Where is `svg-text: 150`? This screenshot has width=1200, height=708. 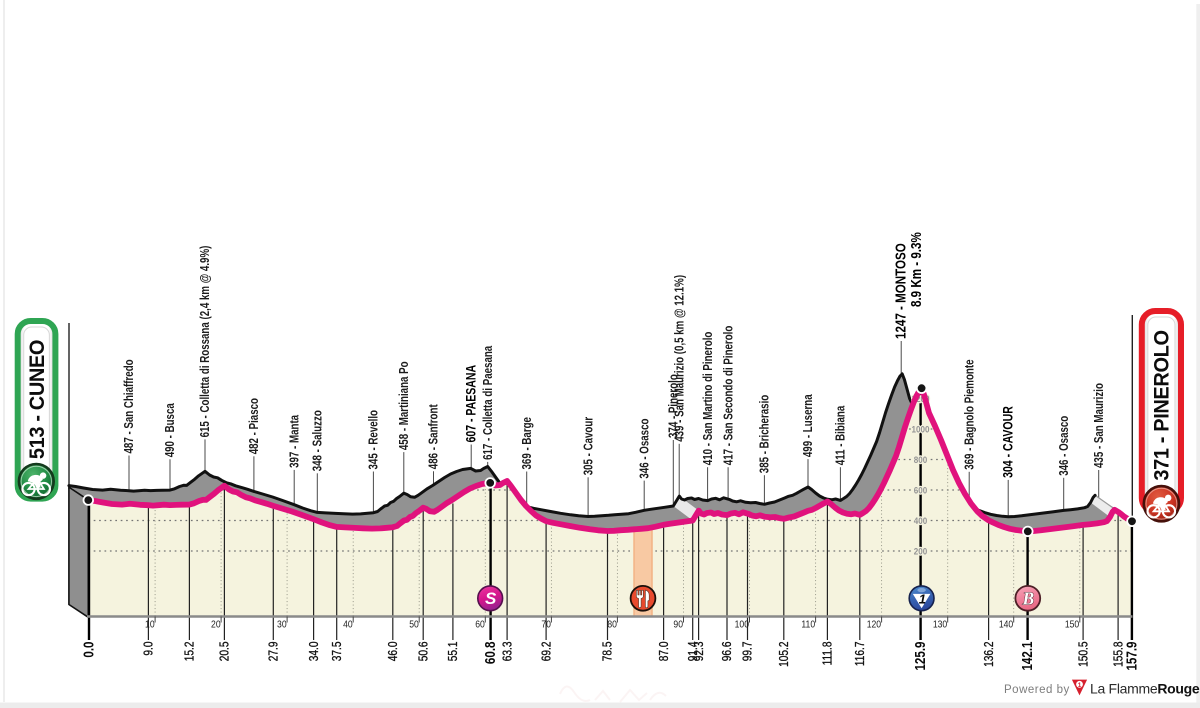
svg-text: 150 is located at coordinates (1072, 625).